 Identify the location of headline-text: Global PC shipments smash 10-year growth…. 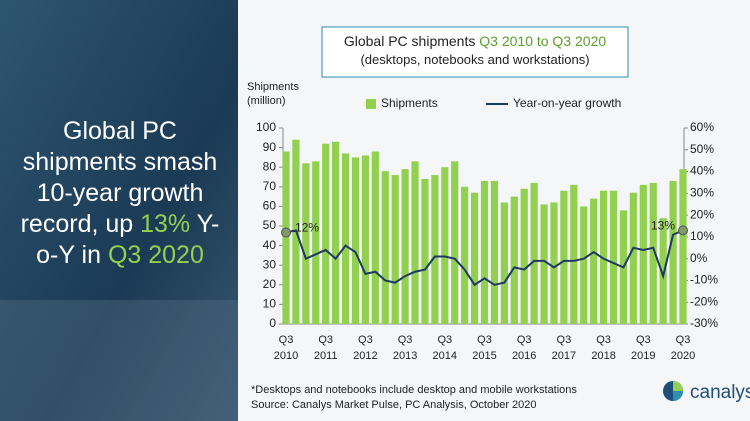
(119, 177).